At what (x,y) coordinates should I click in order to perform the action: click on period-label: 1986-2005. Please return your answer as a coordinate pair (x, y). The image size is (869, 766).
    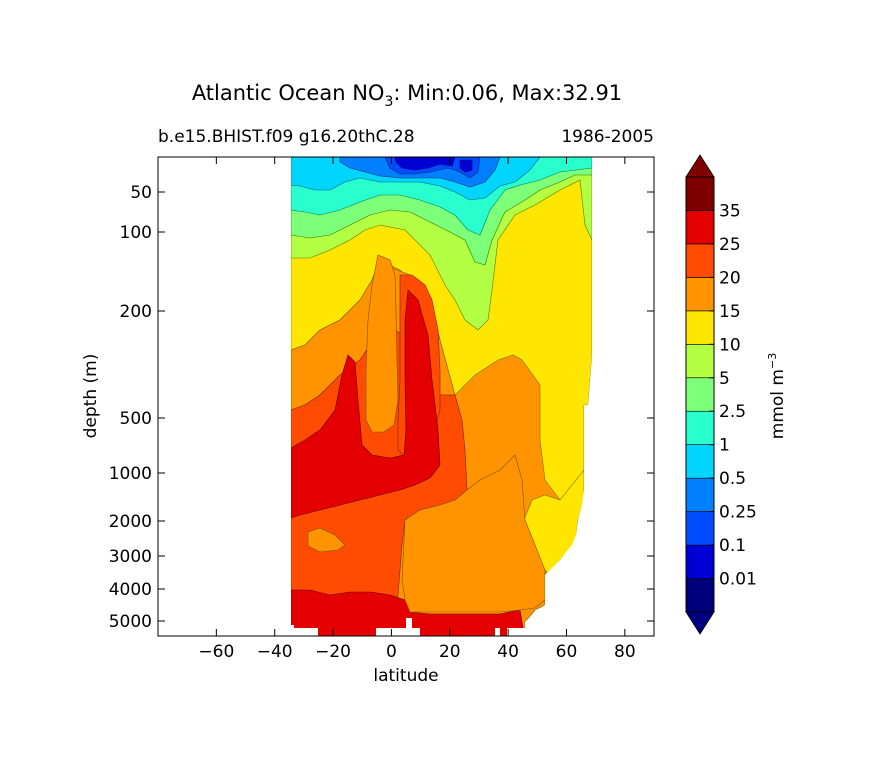
    Looking at the image, I should click on (607, 137).